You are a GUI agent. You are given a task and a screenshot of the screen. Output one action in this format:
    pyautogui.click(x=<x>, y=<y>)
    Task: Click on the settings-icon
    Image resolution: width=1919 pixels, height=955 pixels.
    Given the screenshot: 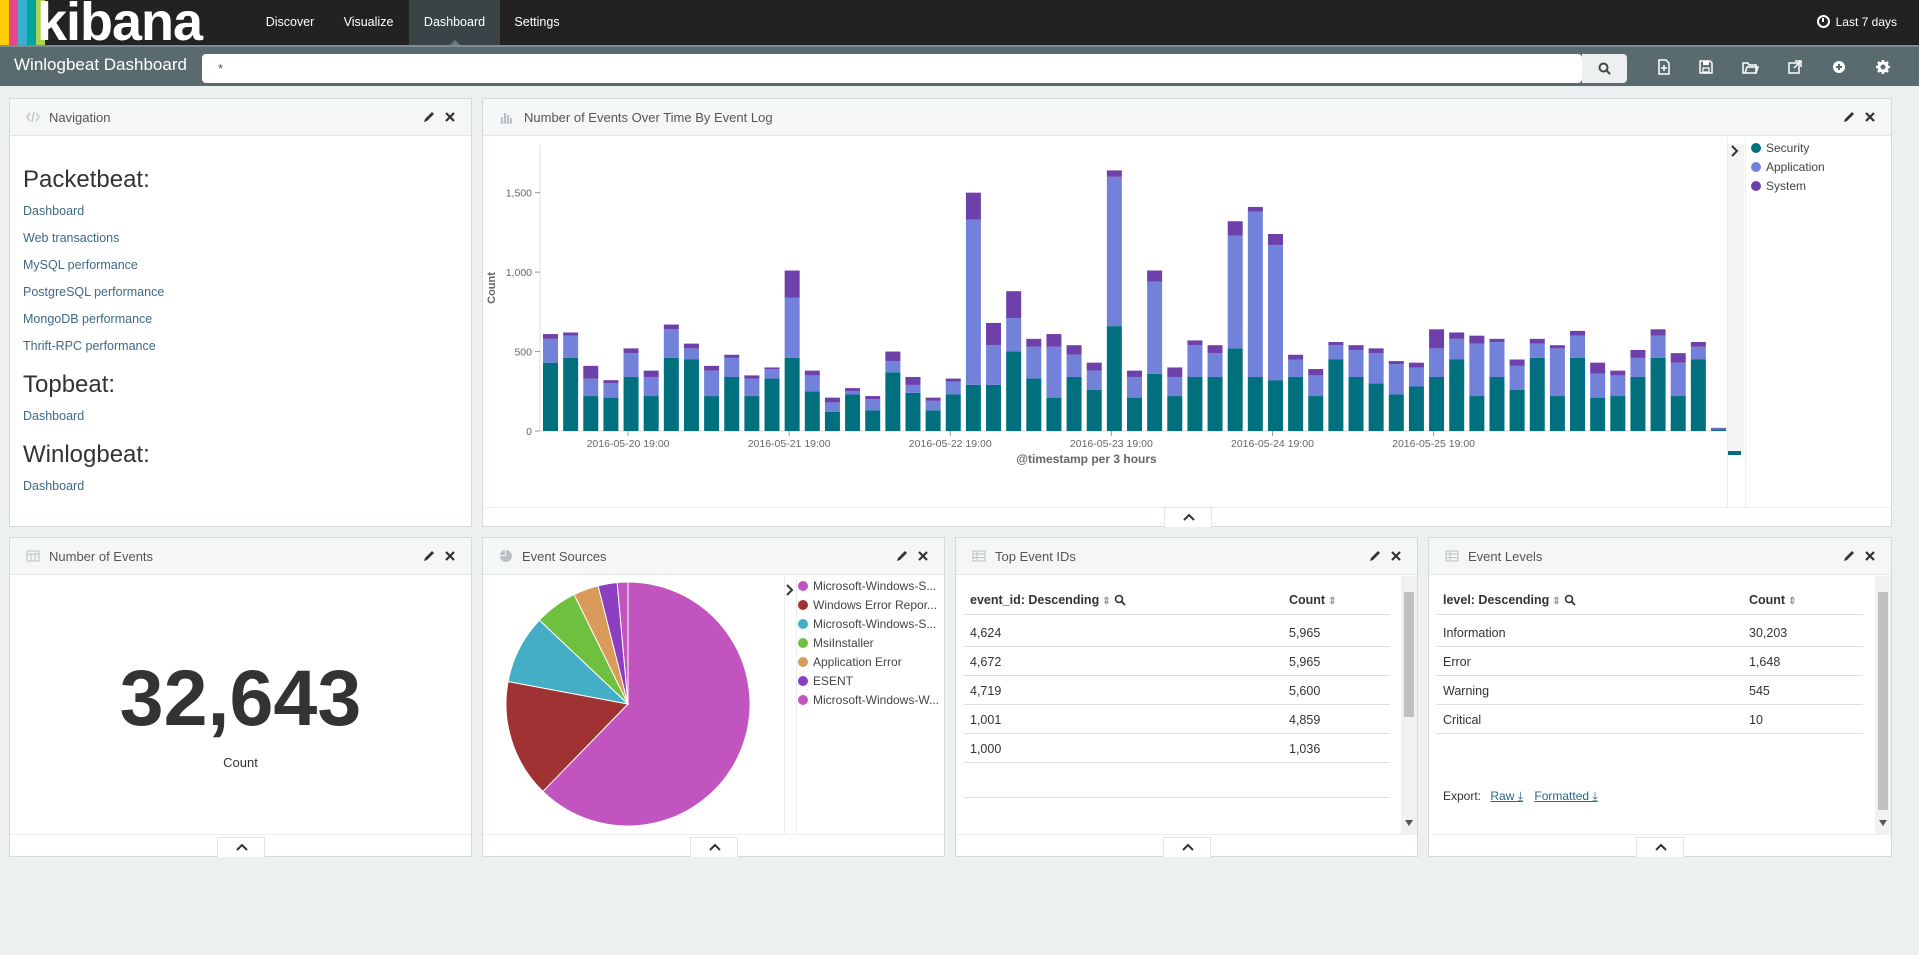 What is the action you would take?
    pyautogui.click(x=1883, y=67)
    